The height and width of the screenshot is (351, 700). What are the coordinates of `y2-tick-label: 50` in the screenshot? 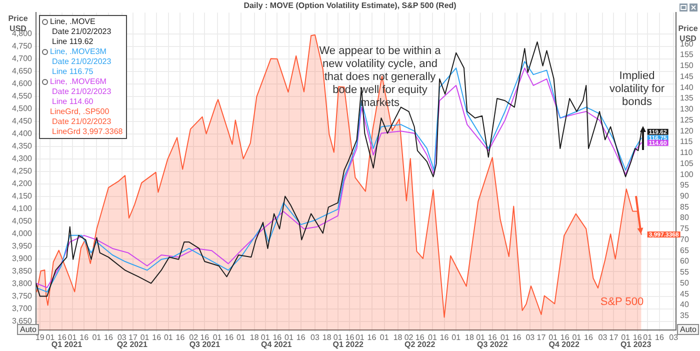 It's located at (685, 283).